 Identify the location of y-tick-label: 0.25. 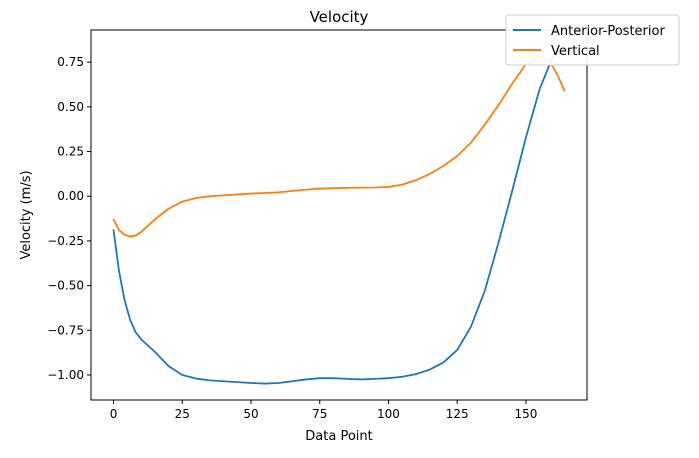
(70, 152).